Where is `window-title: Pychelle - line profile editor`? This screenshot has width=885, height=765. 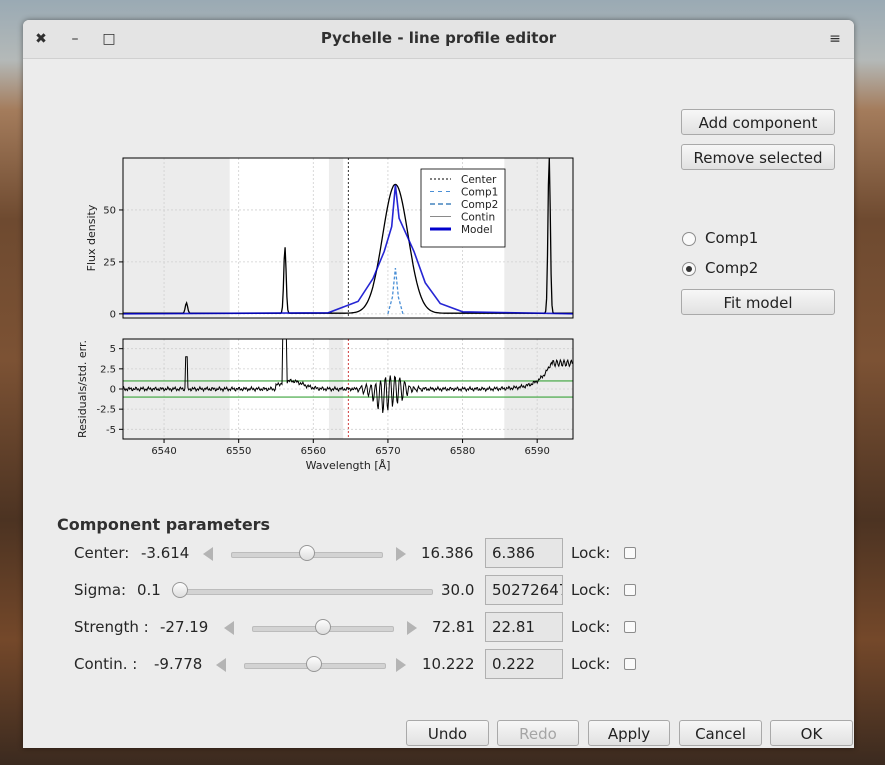
window-title: Pychelle - line profile editor is located at coordinates (438, 38).